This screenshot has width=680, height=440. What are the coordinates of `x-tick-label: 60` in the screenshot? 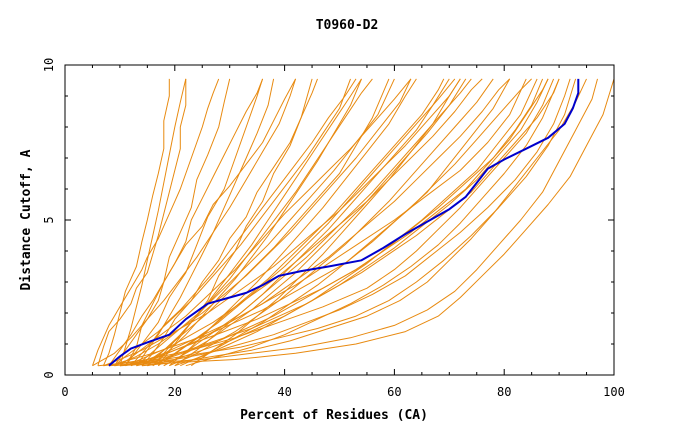 It's located at (394, 392).